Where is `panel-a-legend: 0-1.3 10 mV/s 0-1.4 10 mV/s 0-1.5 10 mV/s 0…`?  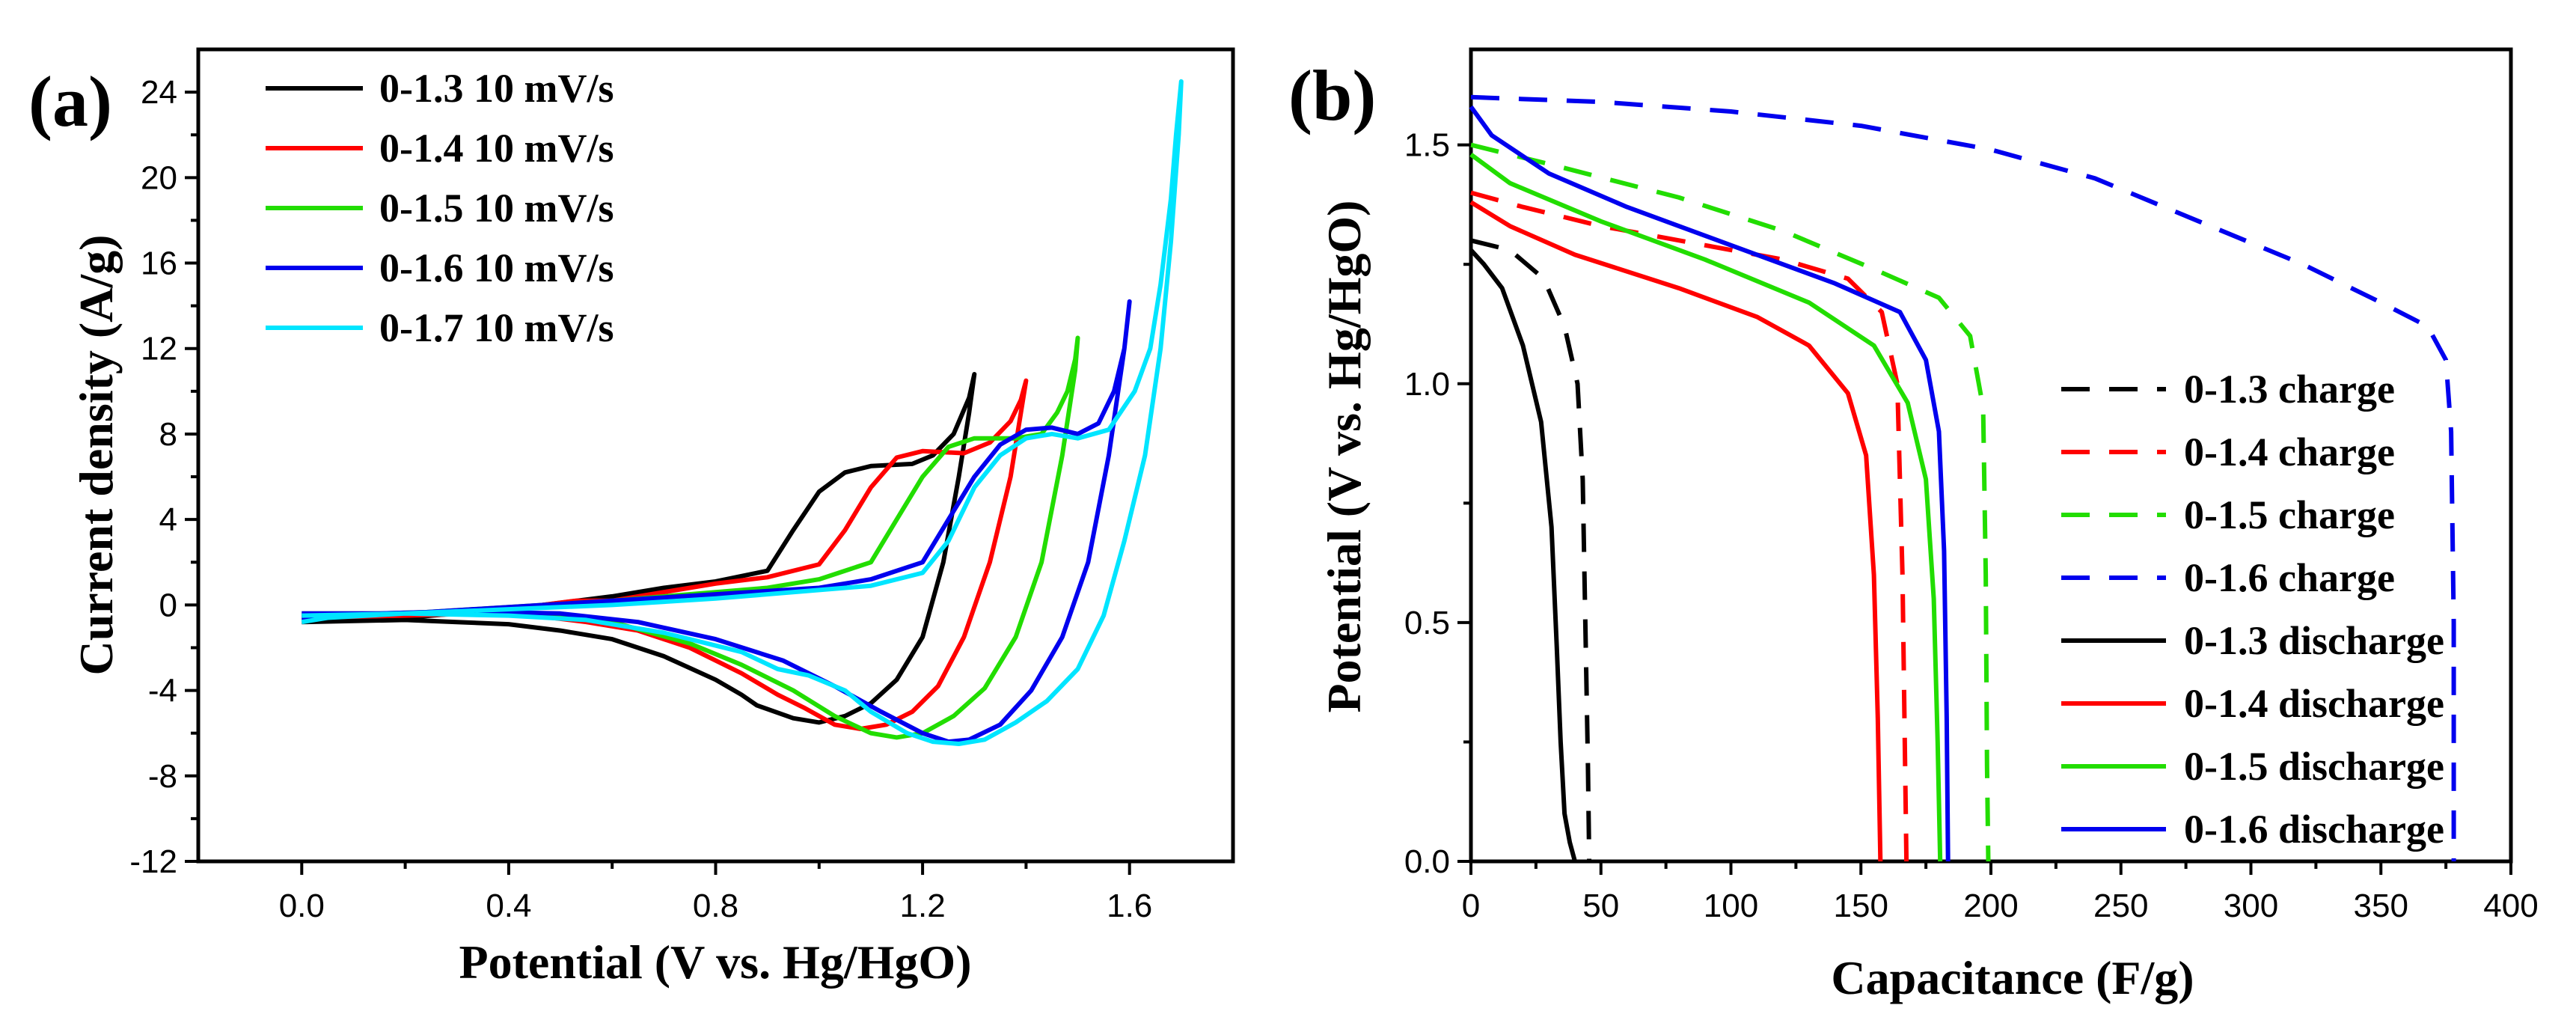
panel-a-legend: 0-1.3 10 mV/s 0-1.4 10 mV/s 0-1.5 10 mV/s 0… is located at coordinates (440, 208).